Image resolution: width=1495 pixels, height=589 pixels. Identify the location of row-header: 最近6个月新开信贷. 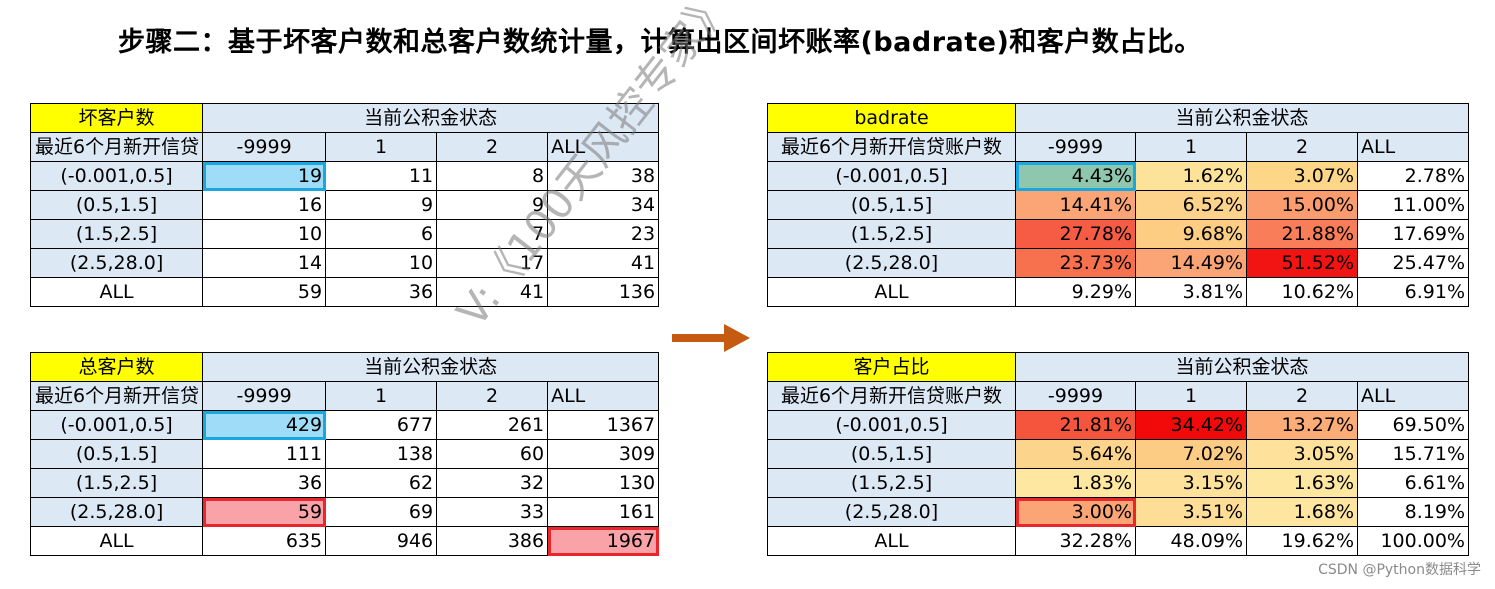
(116, 396).